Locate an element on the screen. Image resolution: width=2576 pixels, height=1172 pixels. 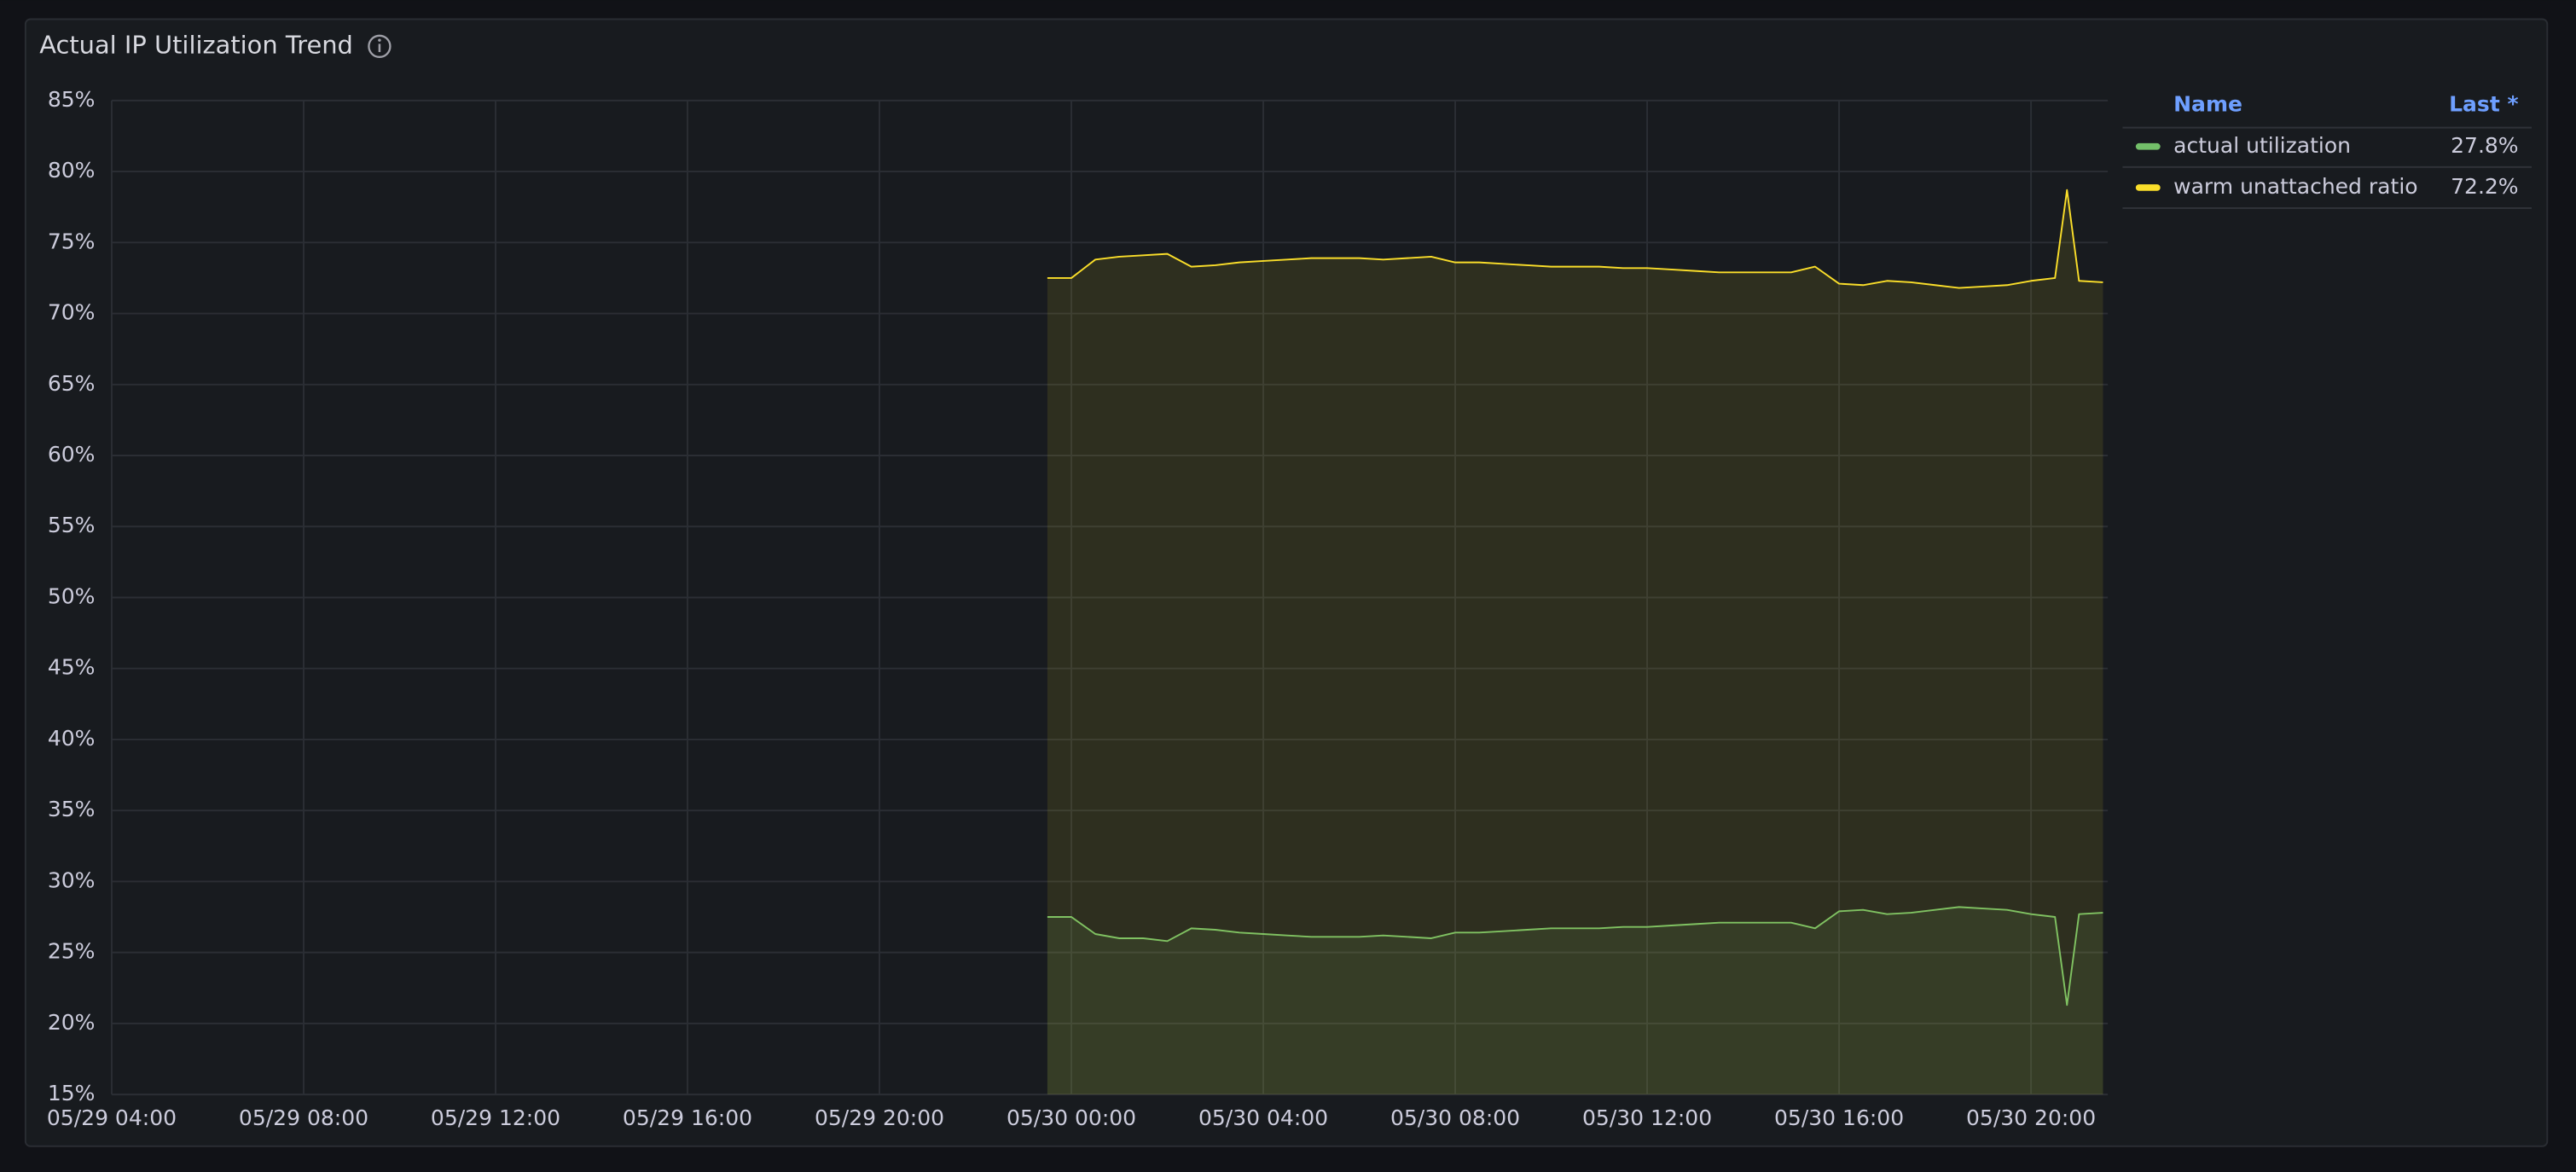
y-tick-label: 80% is located at coordinates (72, 170).